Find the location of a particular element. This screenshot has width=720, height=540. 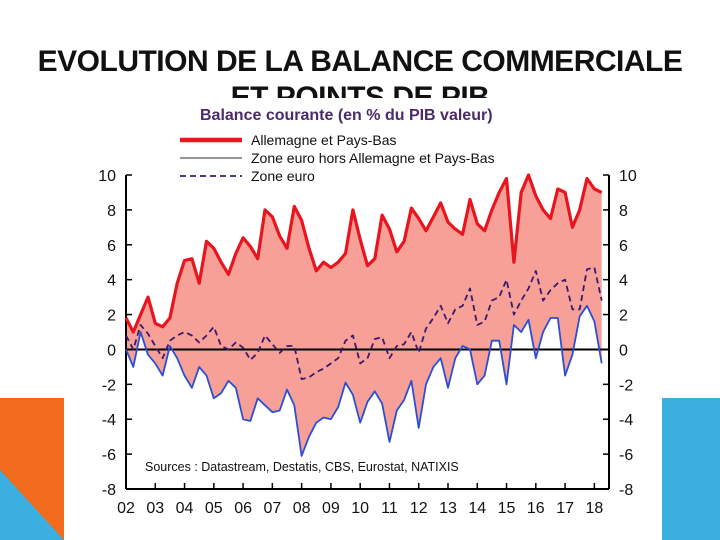

x-tick-label: 06 is located at coordinates (243, 508).